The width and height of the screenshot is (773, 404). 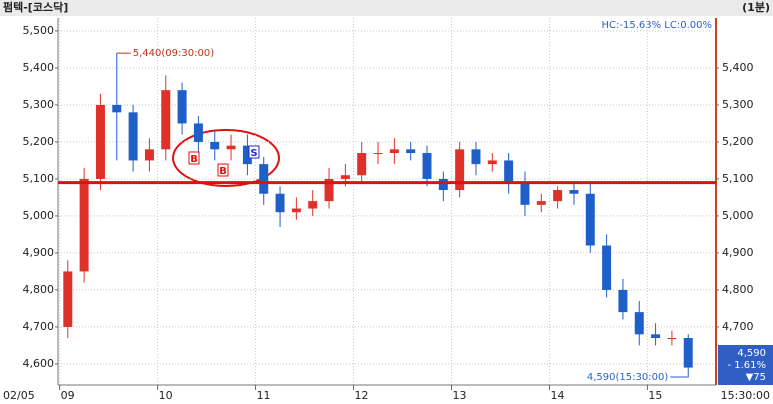 What do you see at coordinates (39, 67) in the screenshot?
I see `y-tick-label: 5,400` at bounding box center [39, 67].